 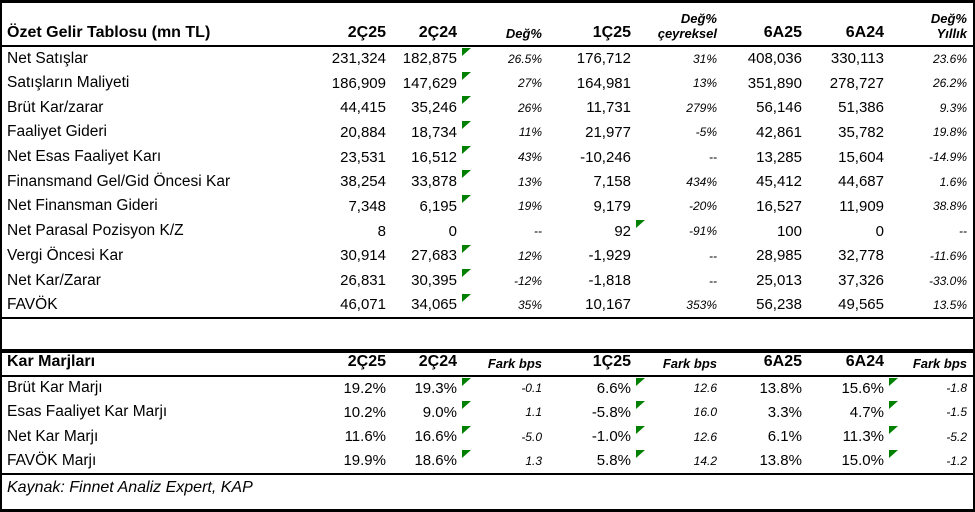 What do you see at coordinates (434, 182) in the screenshot?
I see `value-cell: 33,878` at bounding box center [434, 182].